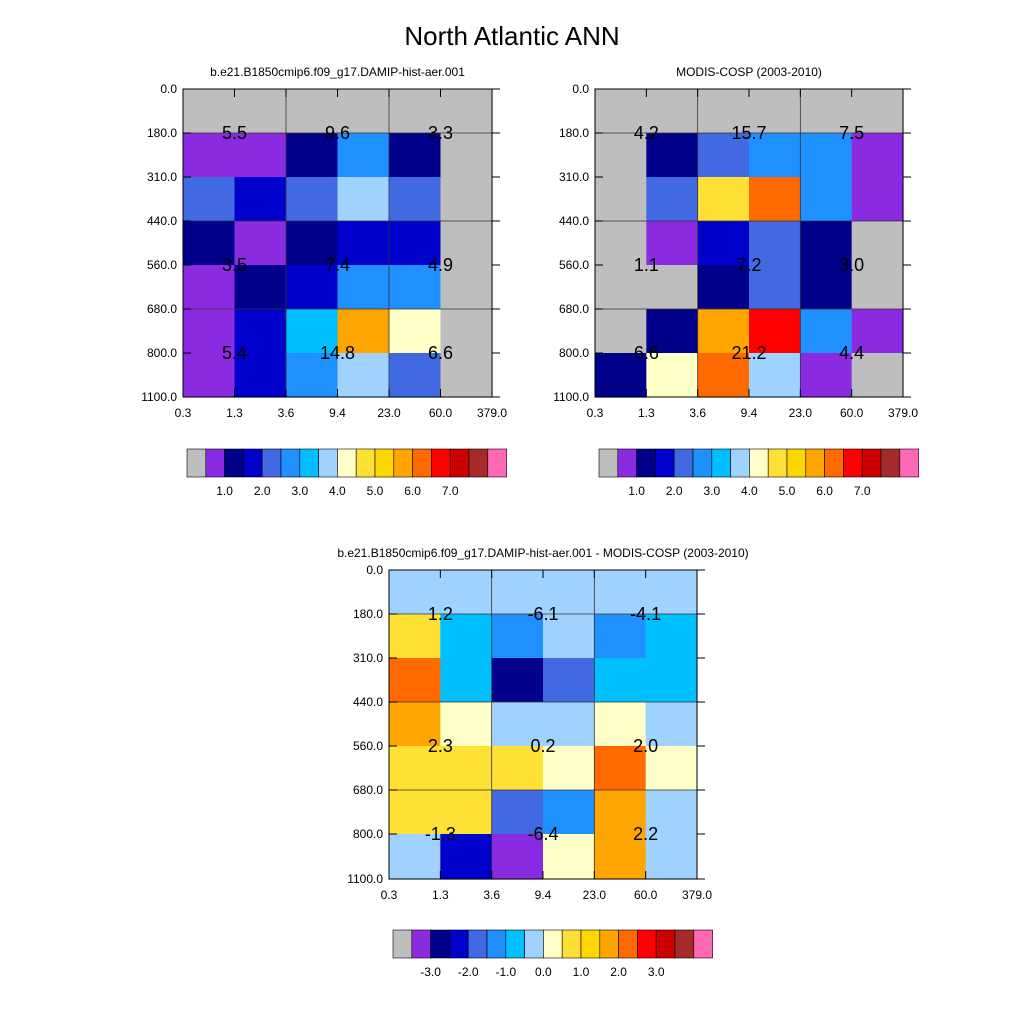  Describe the element at coordinates (645, 746) in the screenshot. I see `cell-value-label: 2.0` at that location.